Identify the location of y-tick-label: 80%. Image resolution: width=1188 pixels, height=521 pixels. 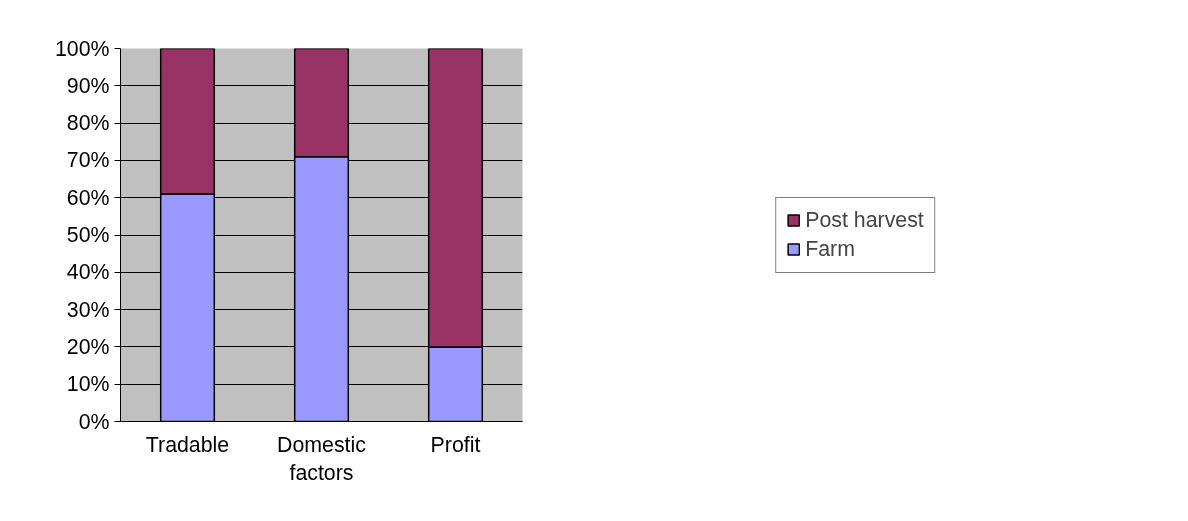
(88, 123).